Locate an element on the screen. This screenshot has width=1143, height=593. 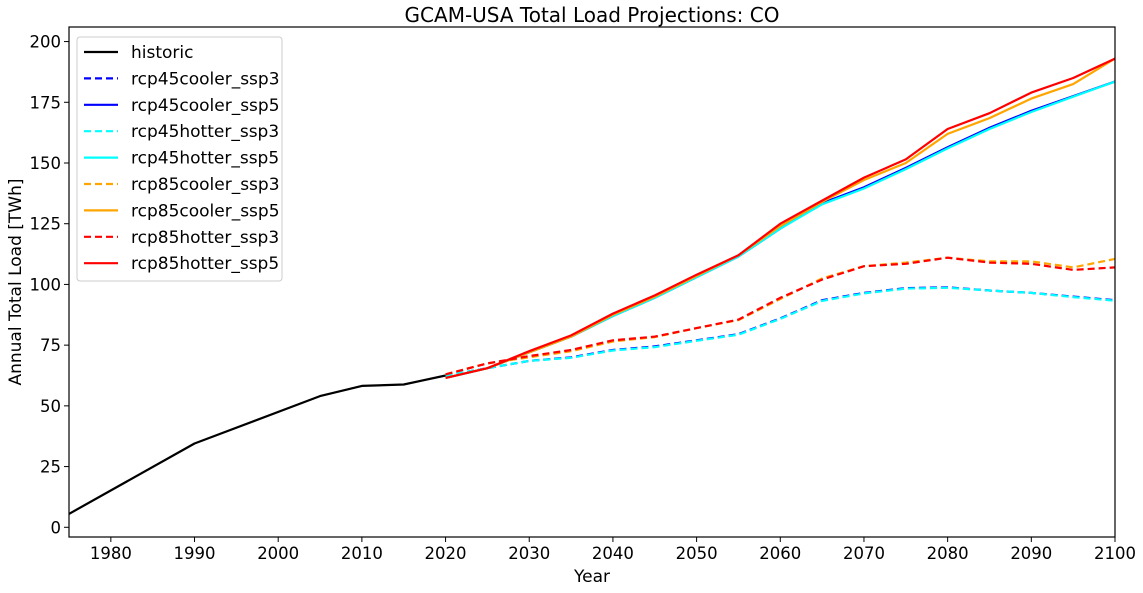
y-tick-label: 25 is located at coordinates (50, 467).